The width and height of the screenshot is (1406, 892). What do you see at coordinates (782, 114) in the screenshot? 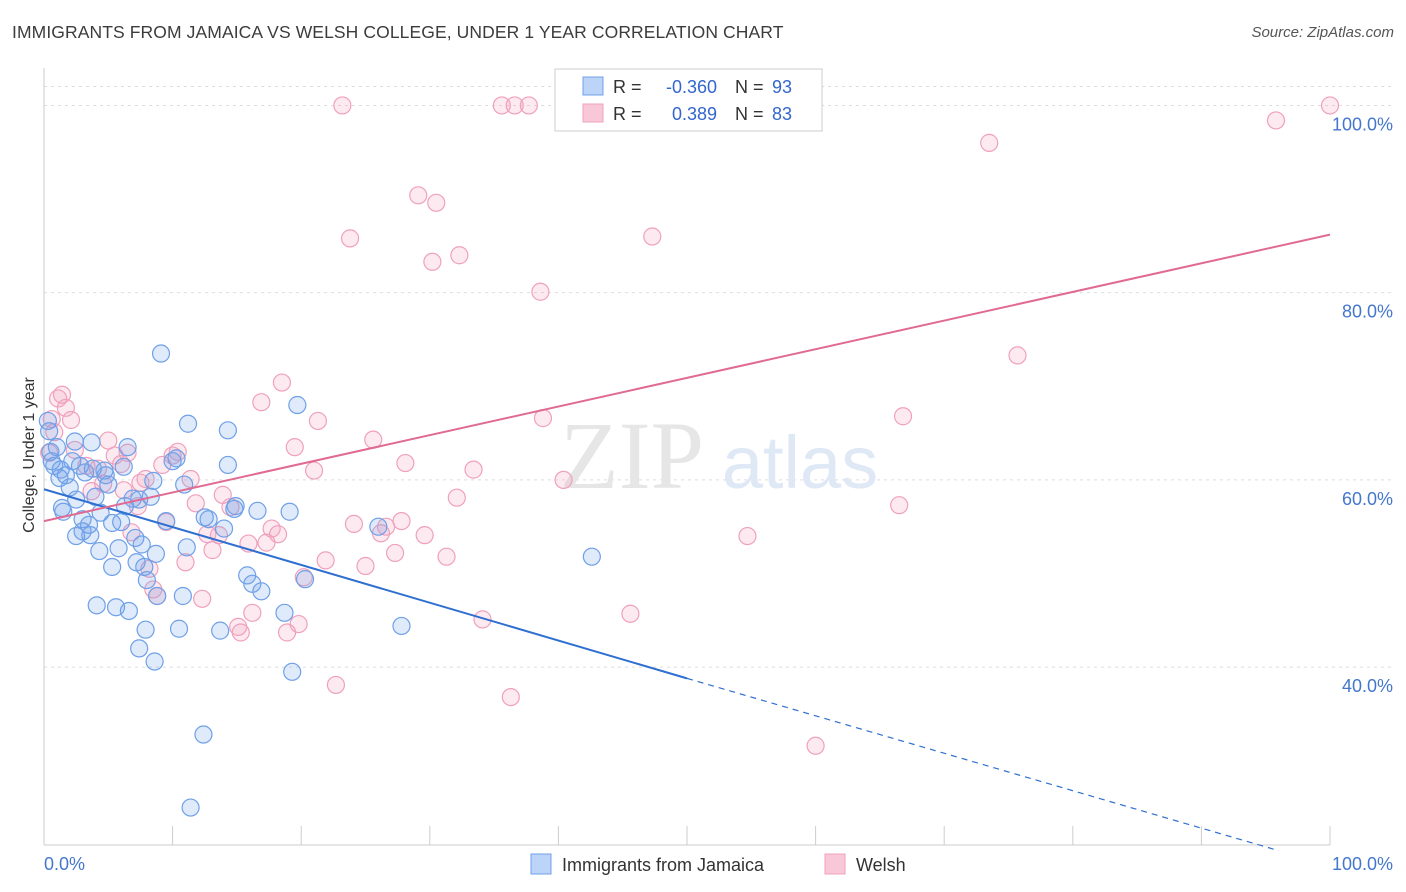
I see `stats-n-value-welsh: 83` at bounding box center [782, 114].